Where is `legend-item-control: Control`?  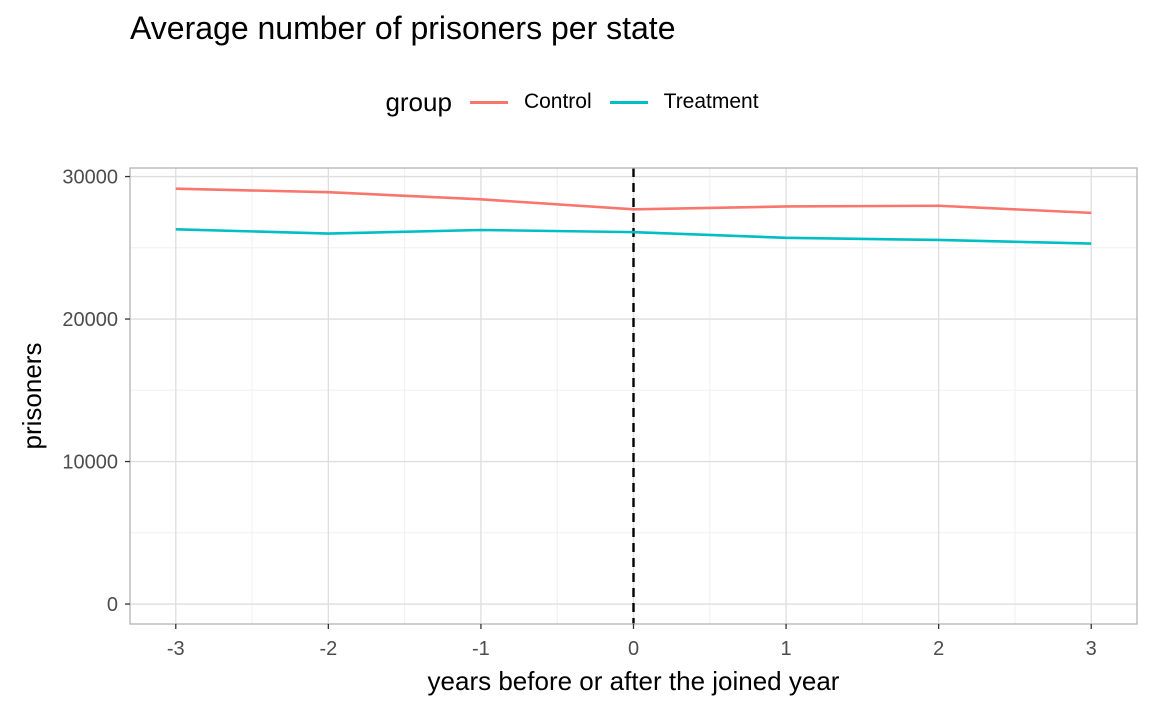
legend-item-control: Control is located at coordinates (530, 102).